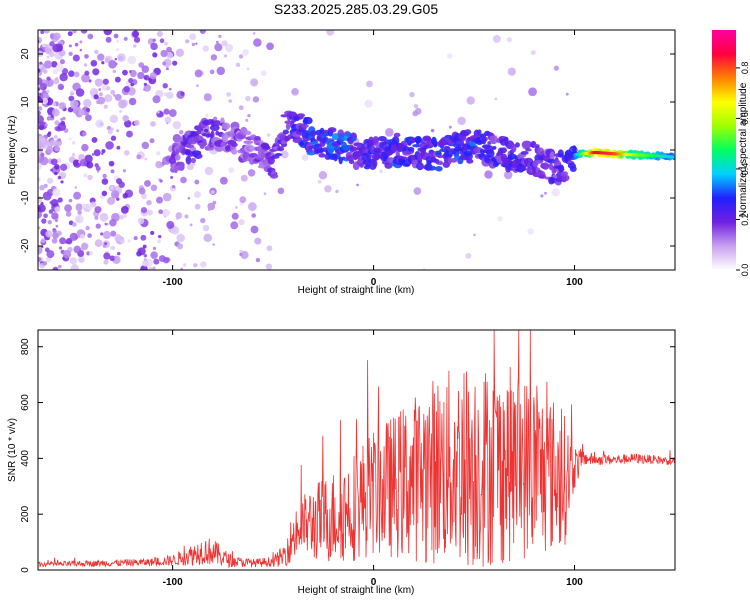 The height and width of the screenshot is (600, 750). What do you see at coordinates (25, 102) in the screenshot?
I see `spectrogram-y-tick-label: 10` at bounding box center [25, 102].